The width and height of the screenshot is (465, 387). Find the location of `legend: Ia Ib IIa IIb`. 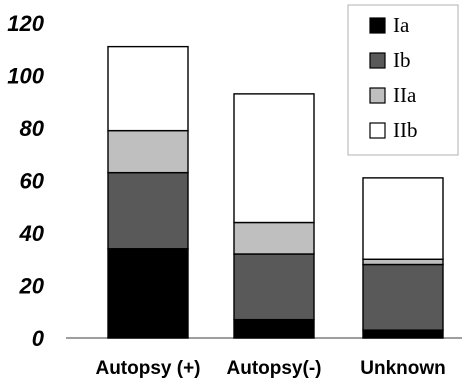

legend: Ia Ib IIa IIb is located at coordinates (403, 80).